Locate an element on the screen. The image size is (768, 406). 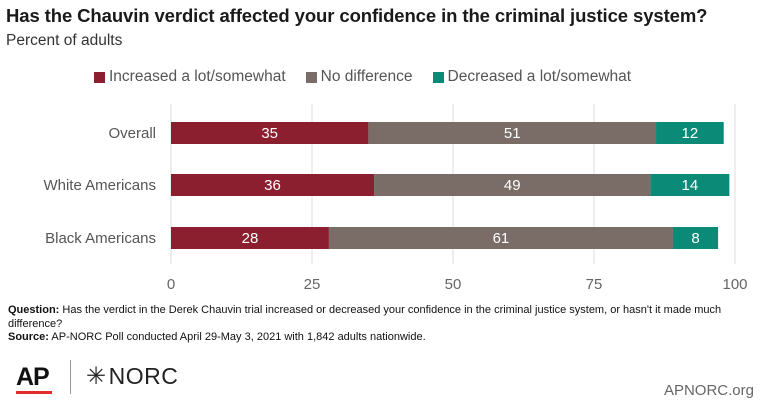
data-label-2-2: 8 is located at coordinates (695, 238).